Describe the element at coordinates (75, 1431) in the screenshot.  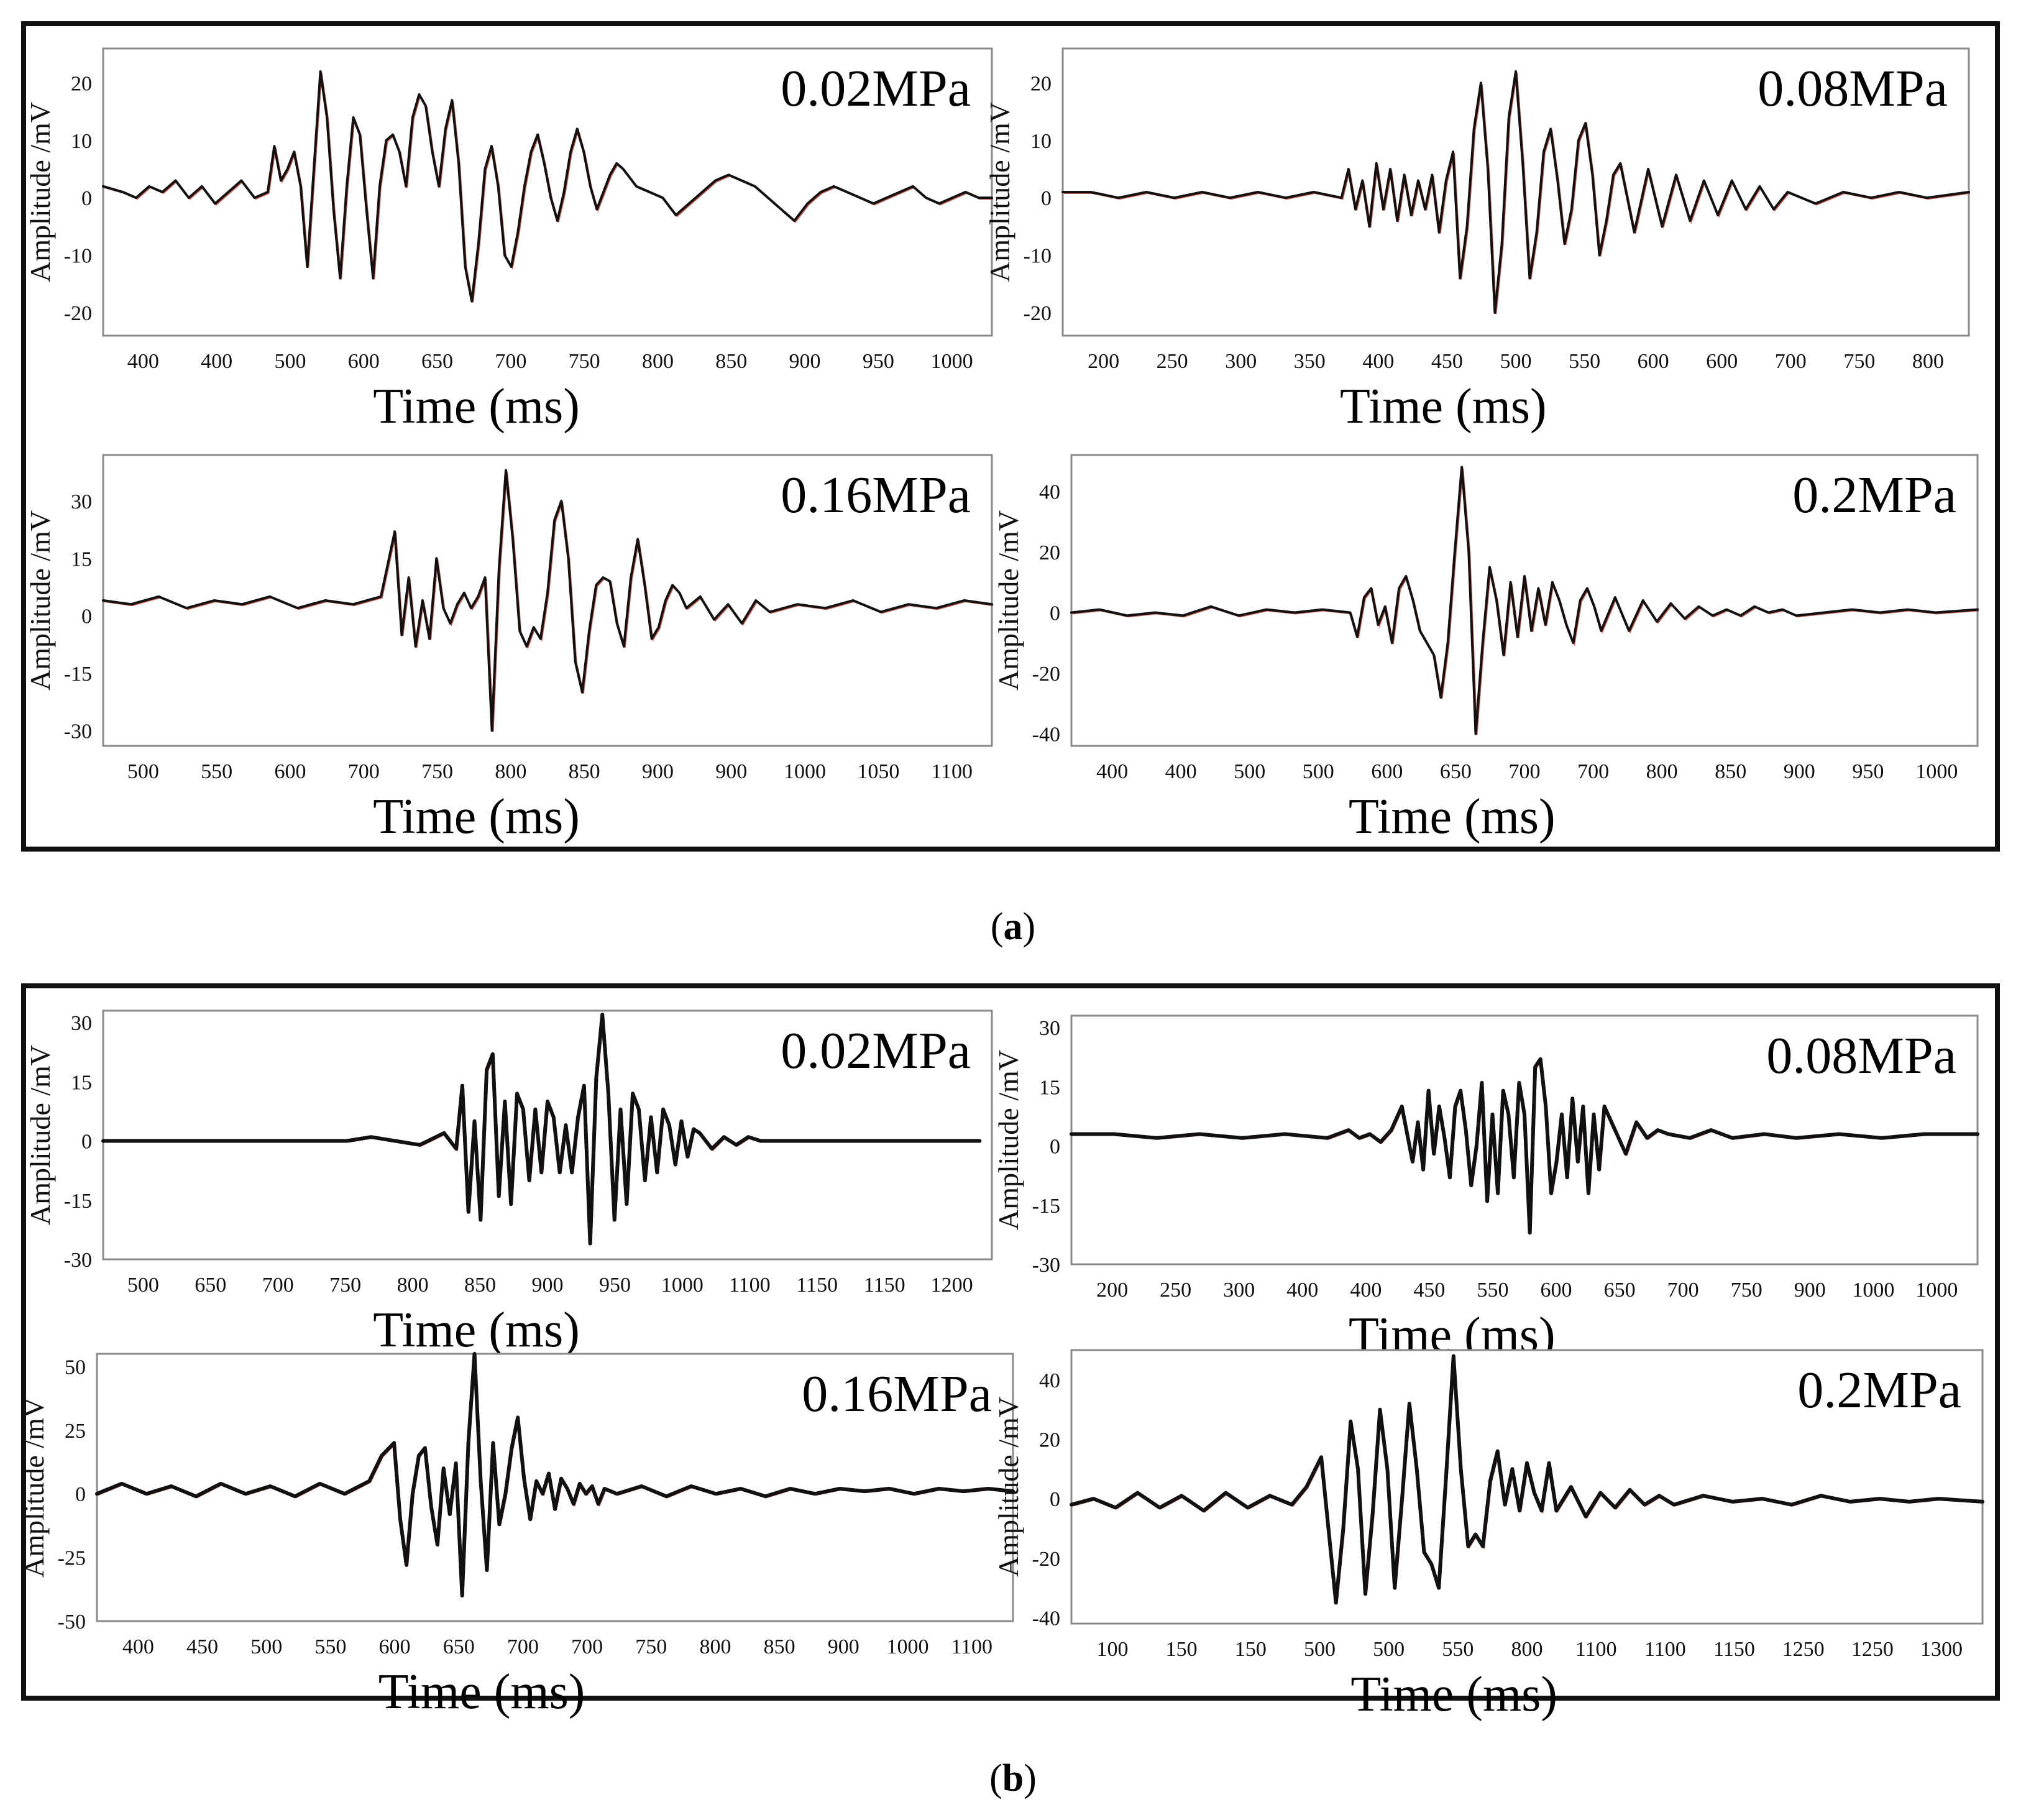
I see `panel-b-3-ytick-label: 25` at that location.